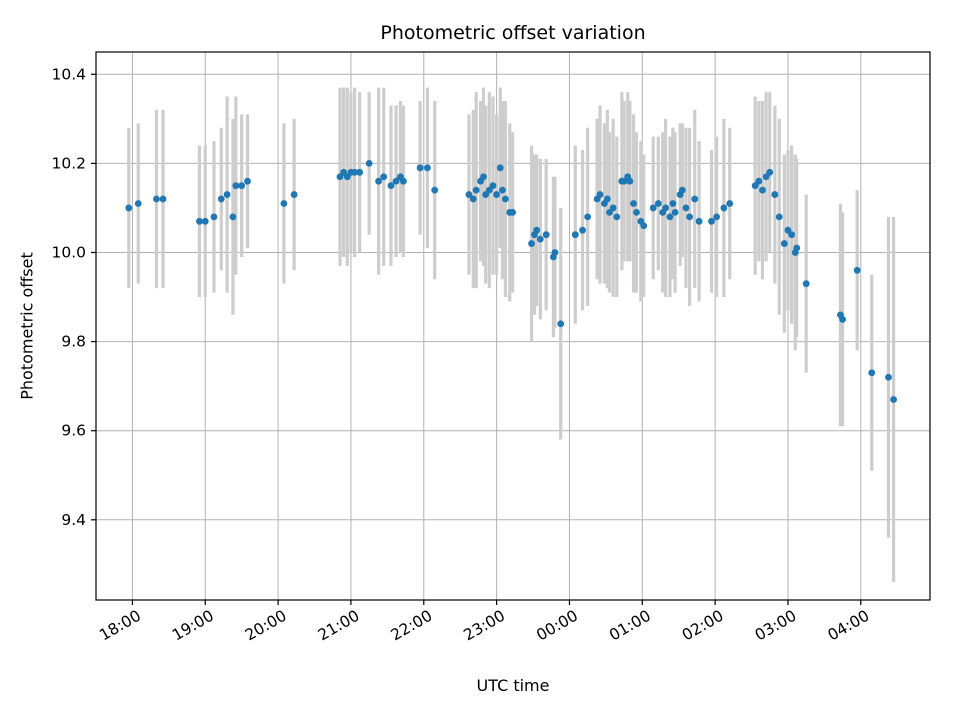 Image resolution: width=960 pixels, height=720 pixels. What do you see at coordinates (412, 626) in the screenshot?
I see `svg-text: 22:00` at bounding box center [412, 626].